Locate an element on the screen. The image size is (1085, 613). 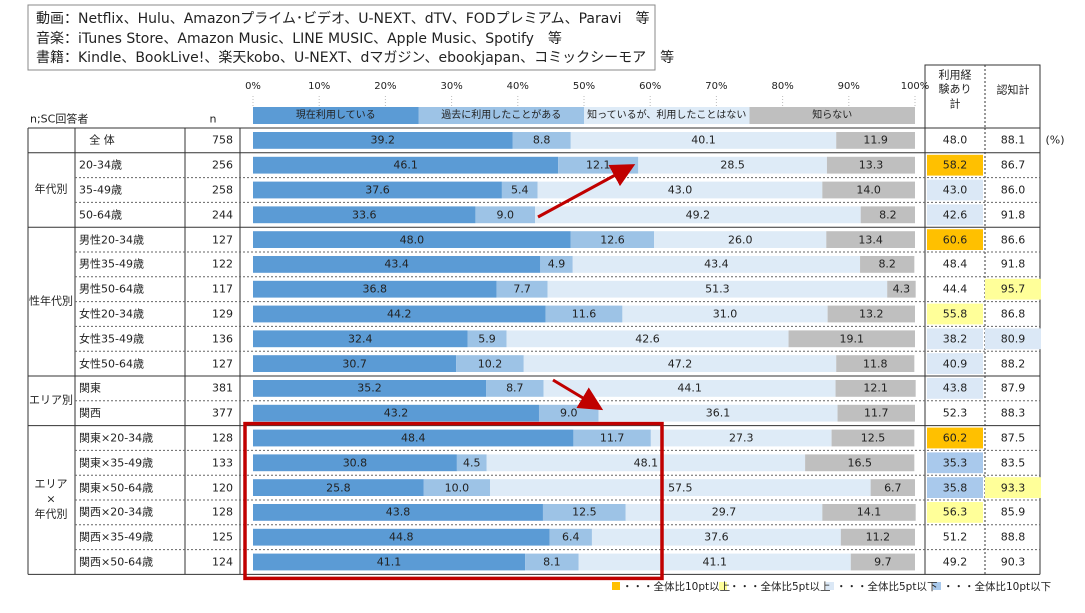
bar-value-label: 14.1 is located at coordinates (869, 512).